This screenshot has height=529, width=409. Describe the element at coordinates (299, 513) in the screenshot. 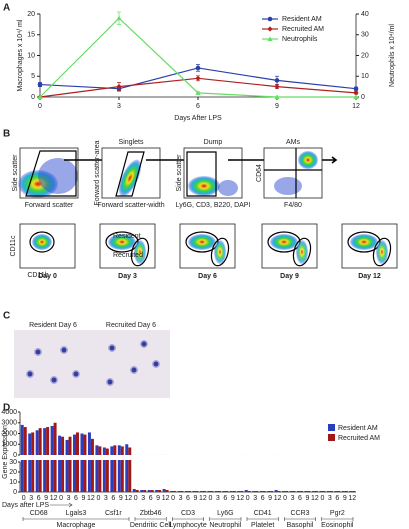

I see `gene-label: CCR3` at that location.